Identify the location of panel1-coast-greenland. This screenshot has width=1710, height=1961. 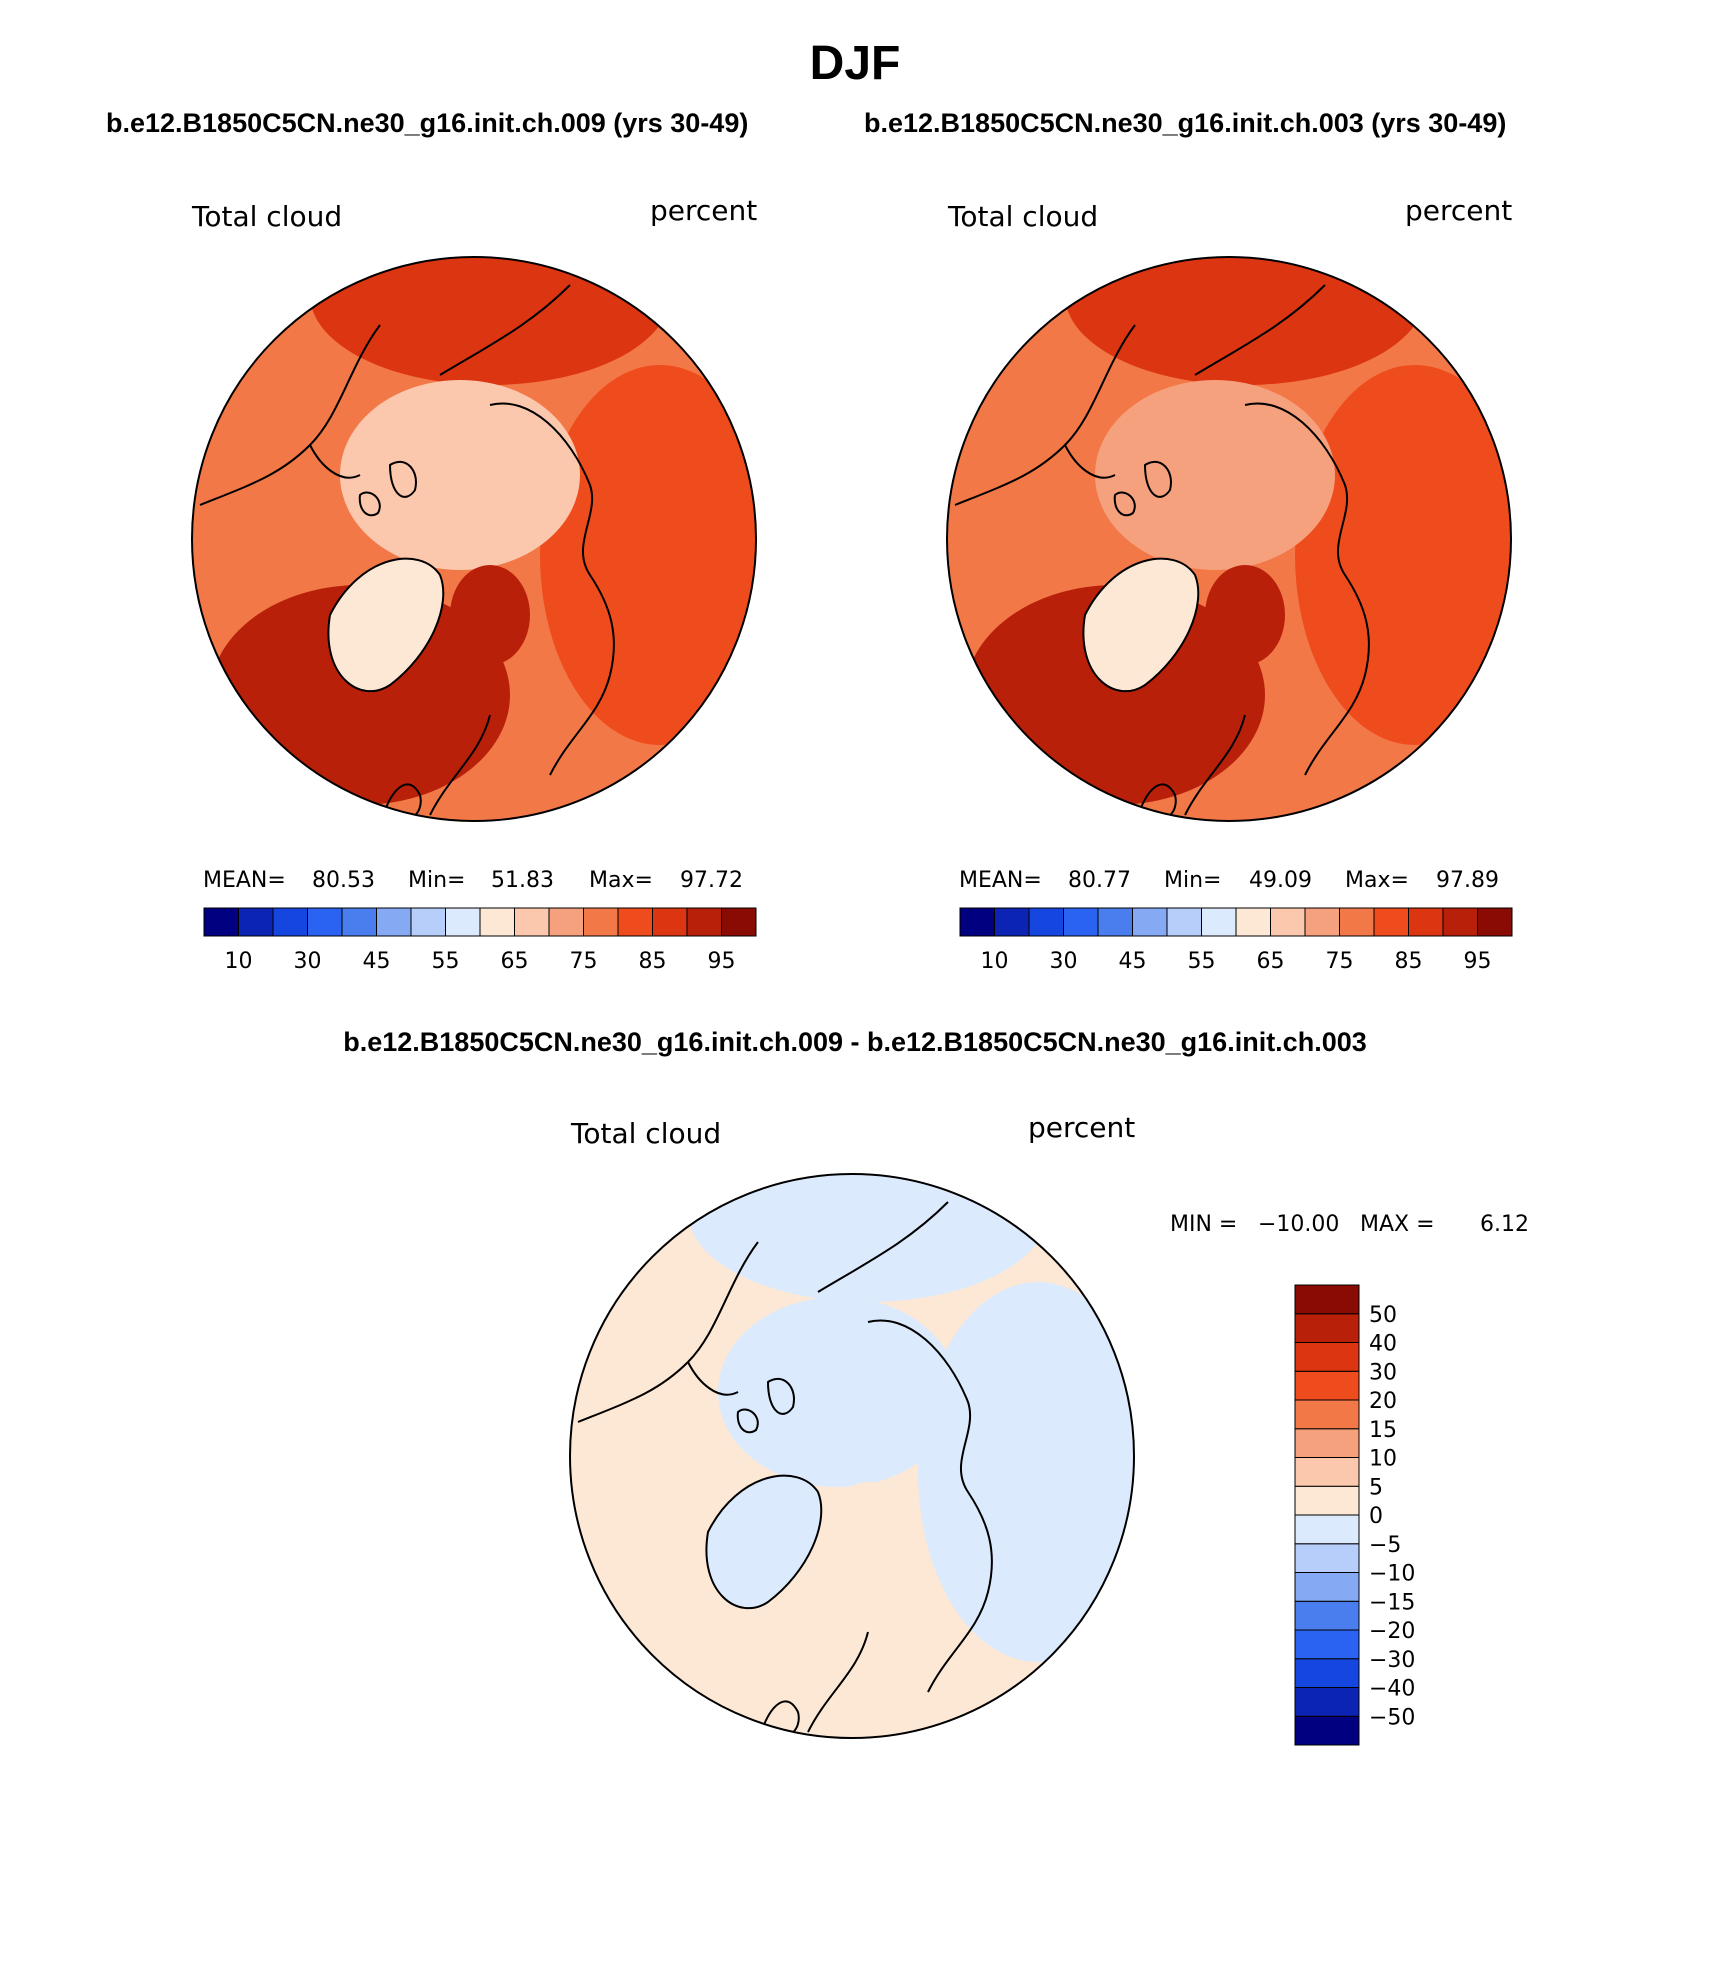
(386, 625).